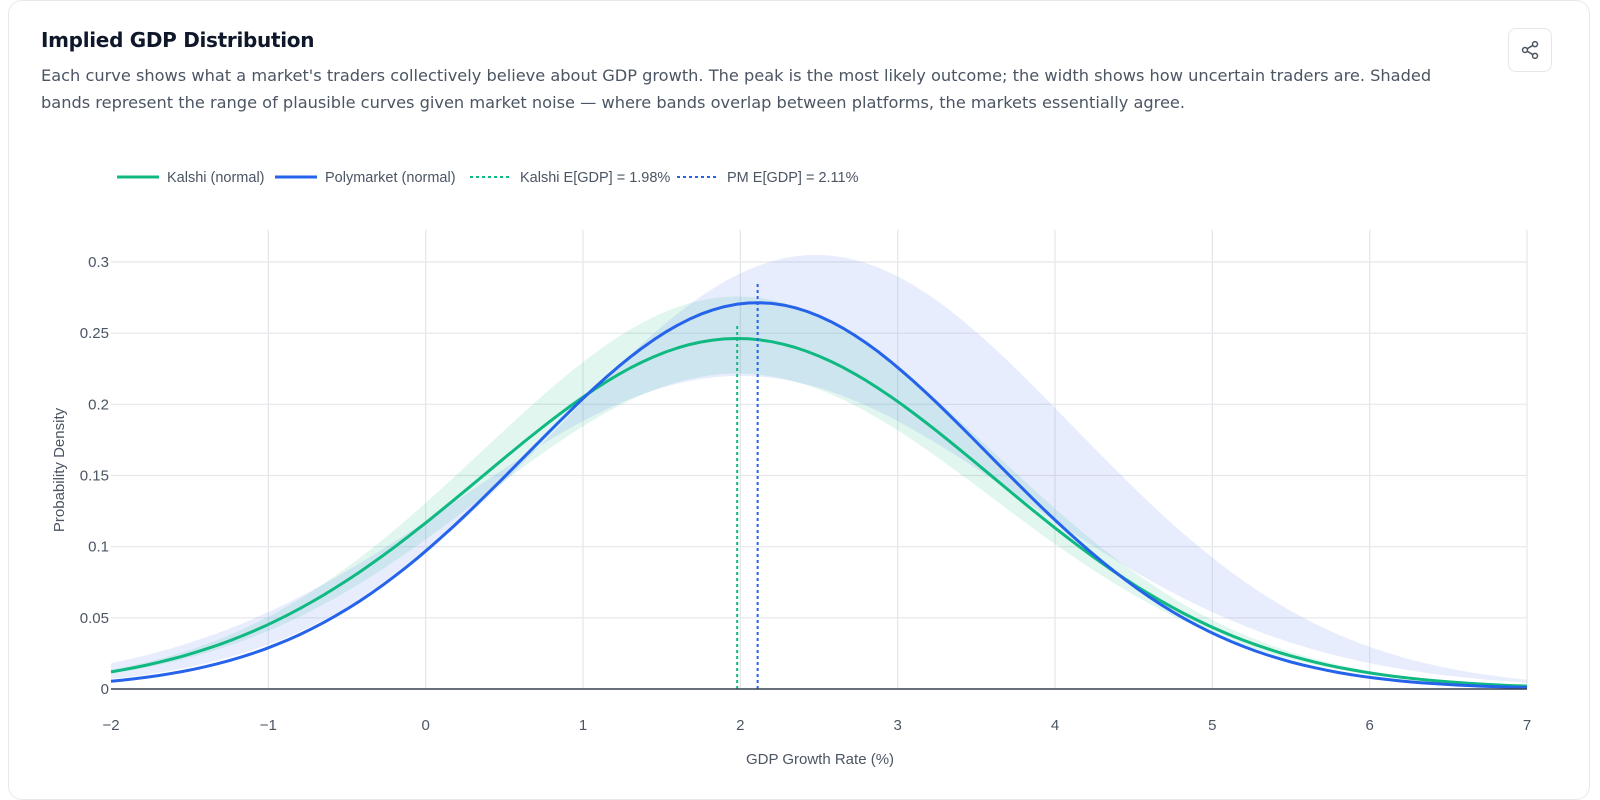 This screenshot has width=1600, height=800. Describe the element at coordinates (94, 618) in the screenshot. I see `y-tick-label: 0.05` at that location.